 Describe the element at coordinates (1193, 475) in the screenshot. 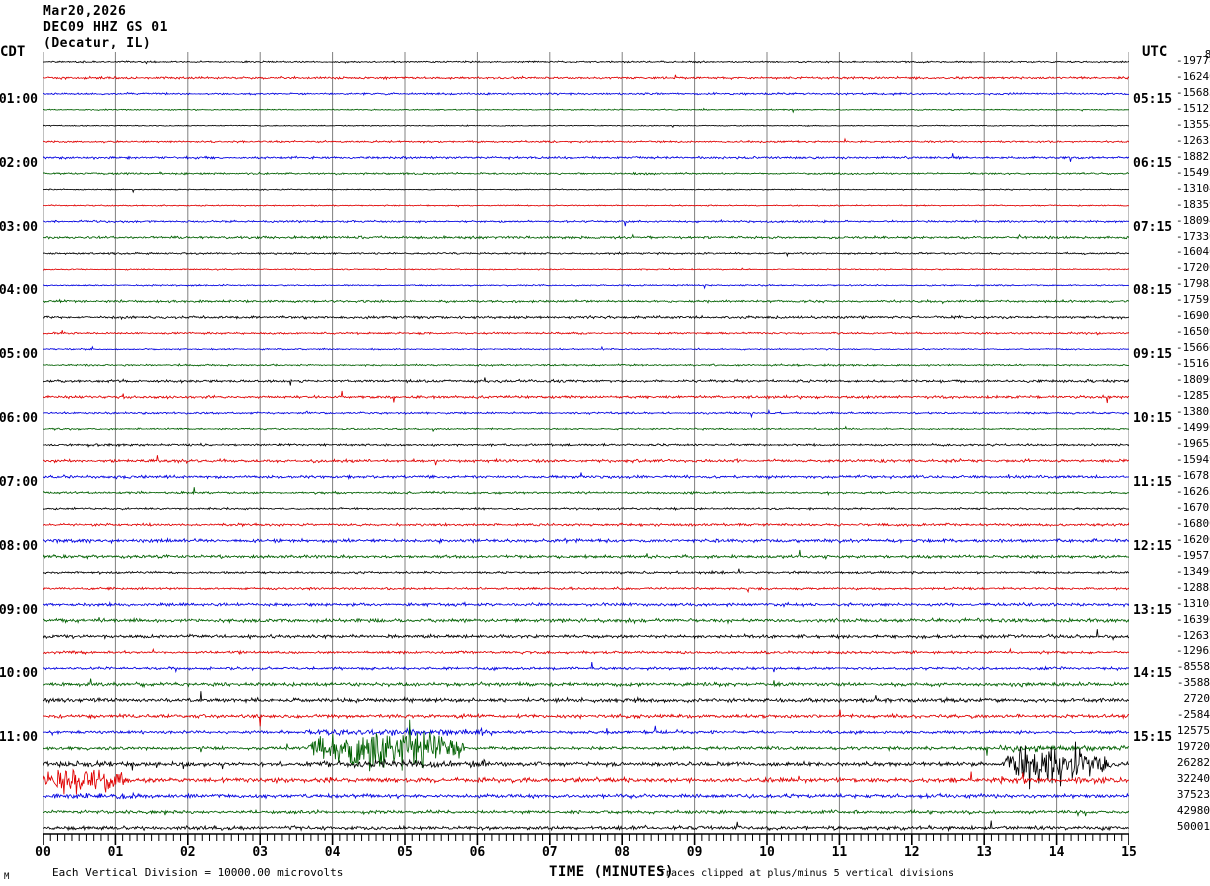

I see `right-value-label: -16781` at that location.